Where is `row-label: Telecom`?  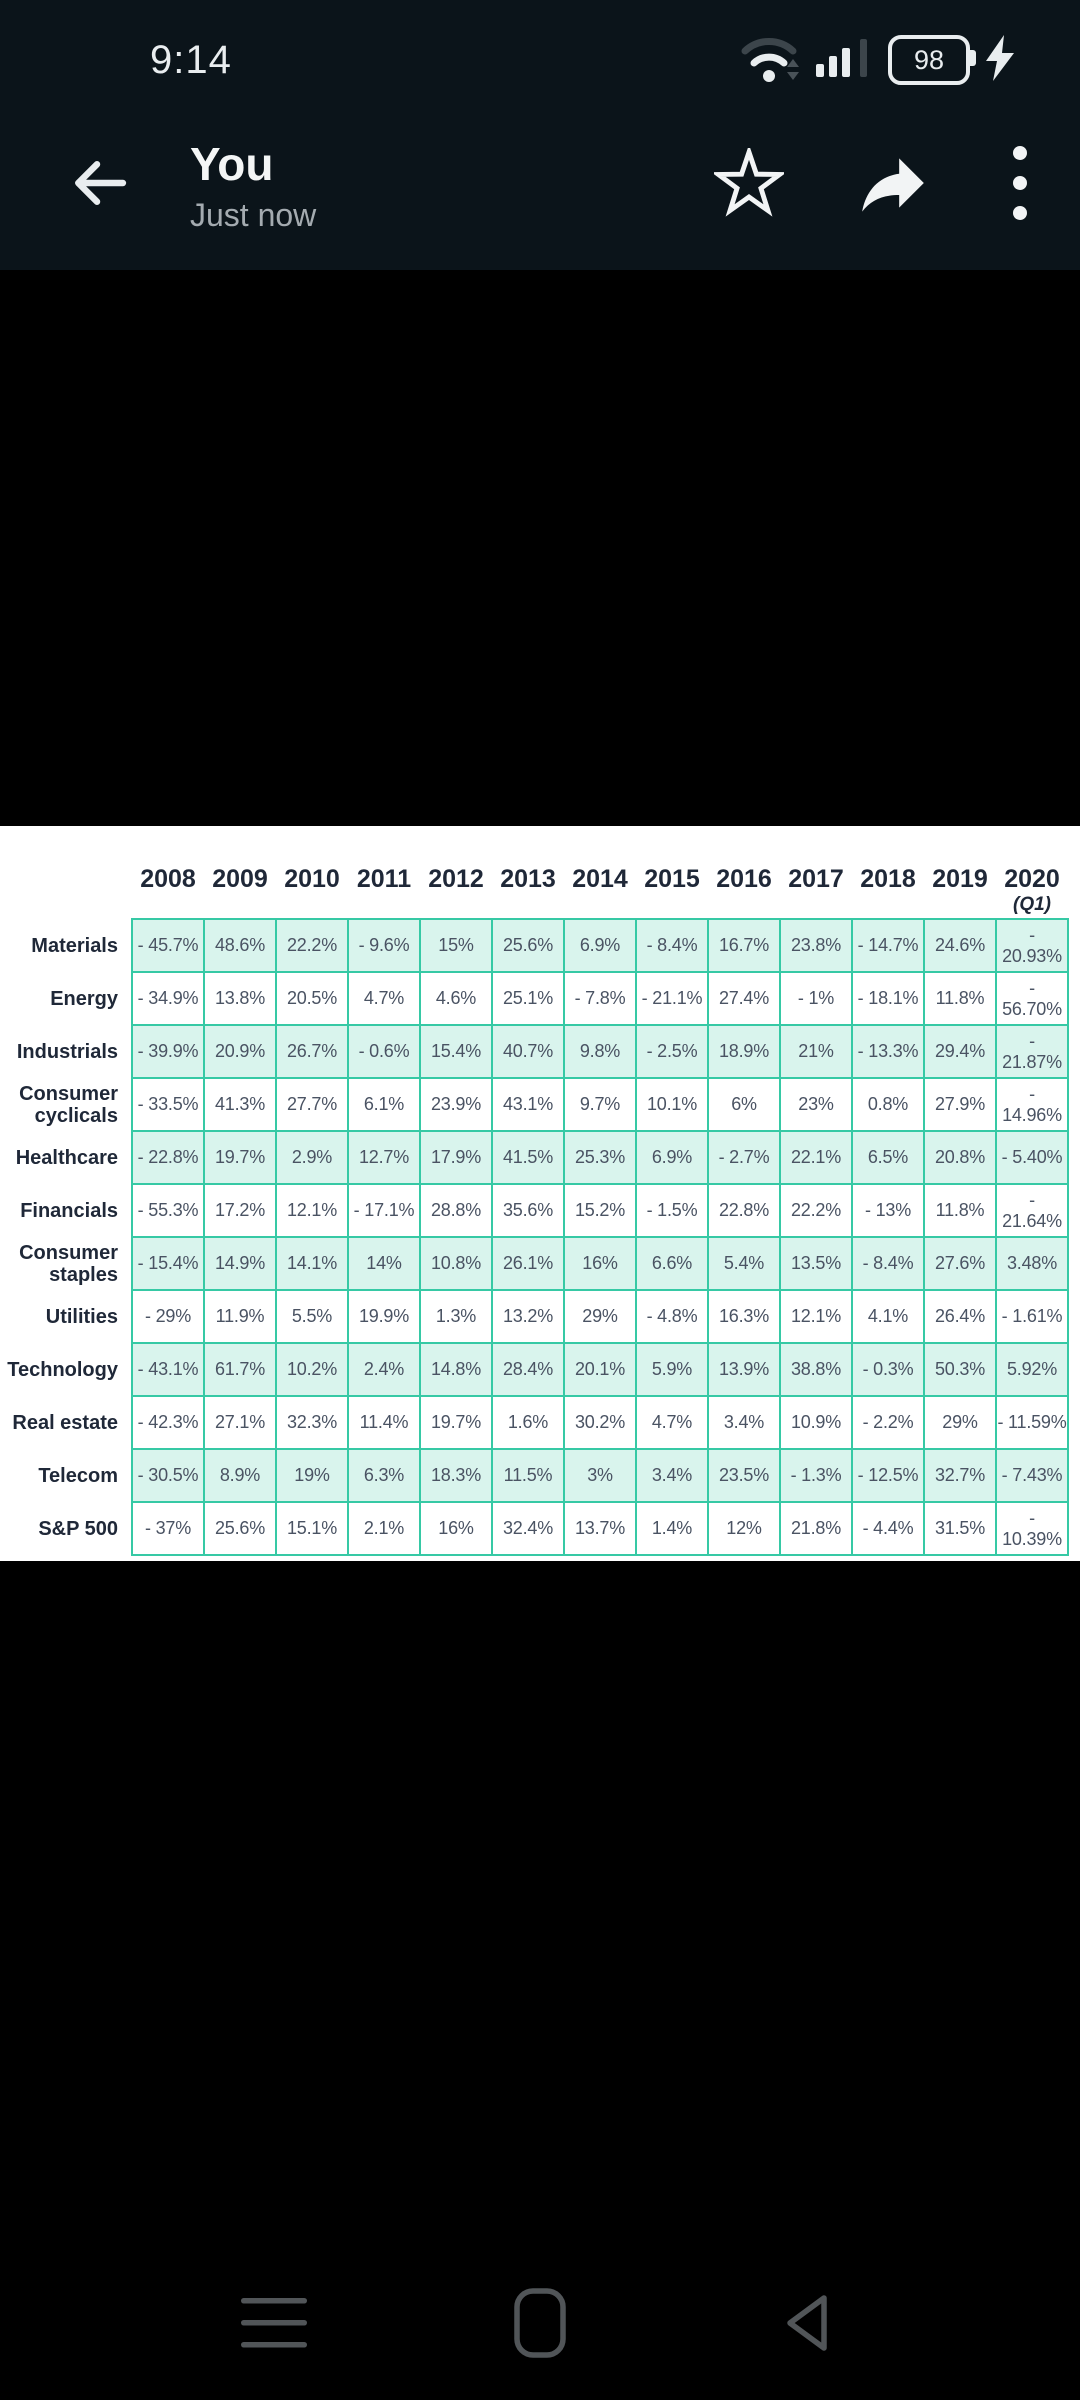 row-label: Telecom is located at coordinates (66, 1475).